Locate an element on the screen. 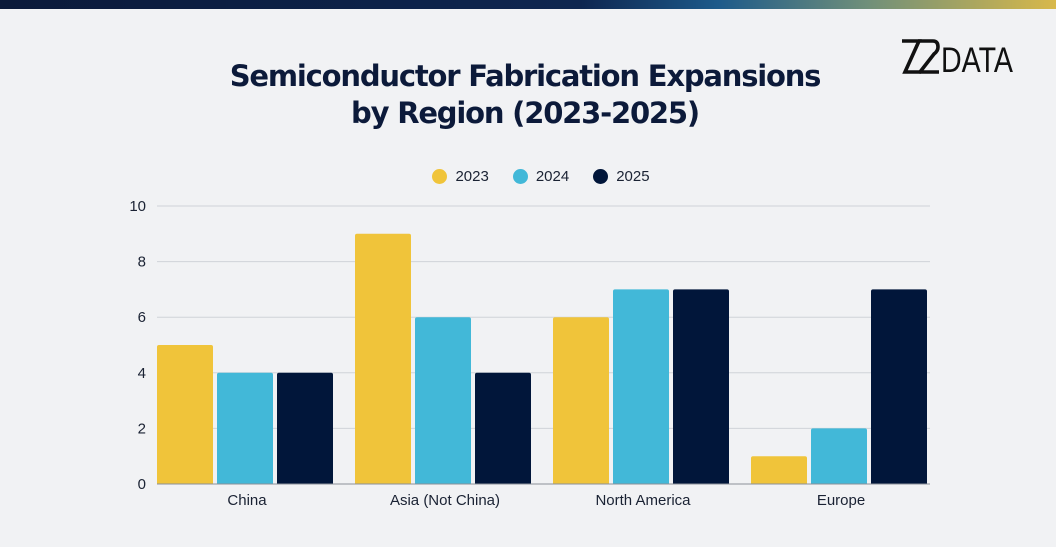 Image resolution: width=1056 pixels, height=547 pixels. y-tick-label: 8 is located at coordinates (142, 262).